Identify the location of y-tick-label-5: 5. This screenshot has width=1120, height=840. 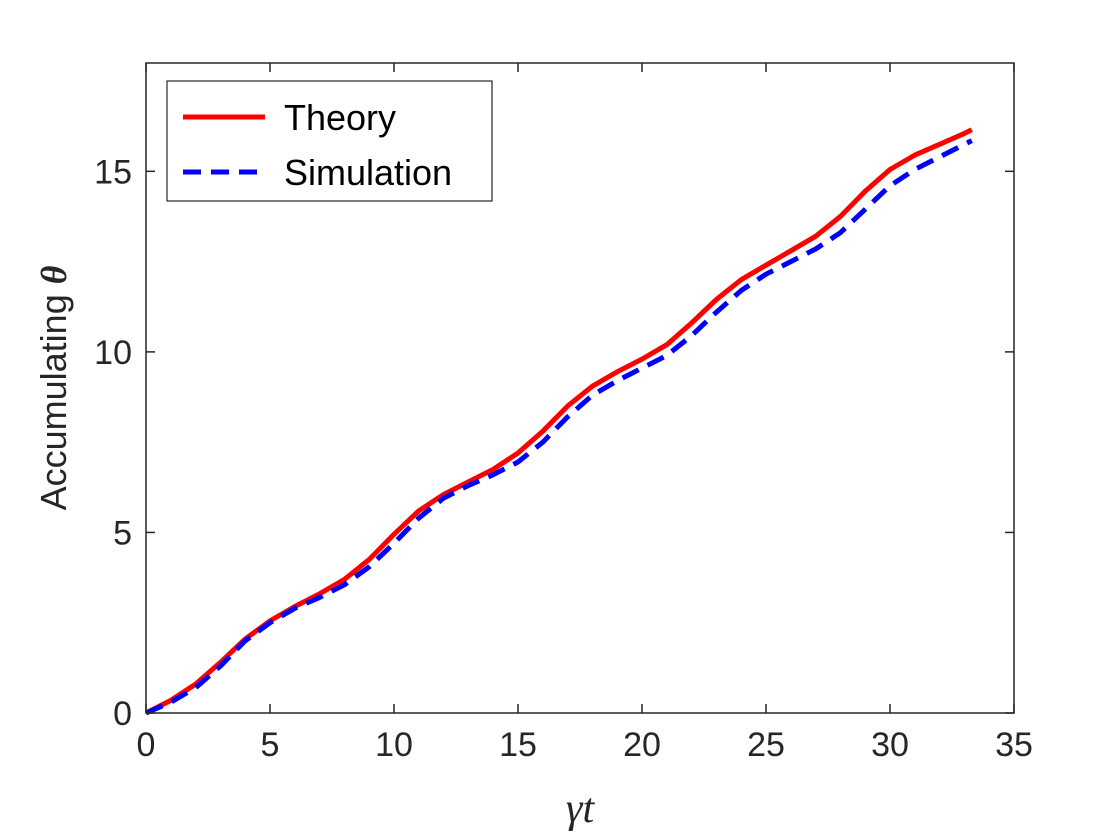
(122, 533).